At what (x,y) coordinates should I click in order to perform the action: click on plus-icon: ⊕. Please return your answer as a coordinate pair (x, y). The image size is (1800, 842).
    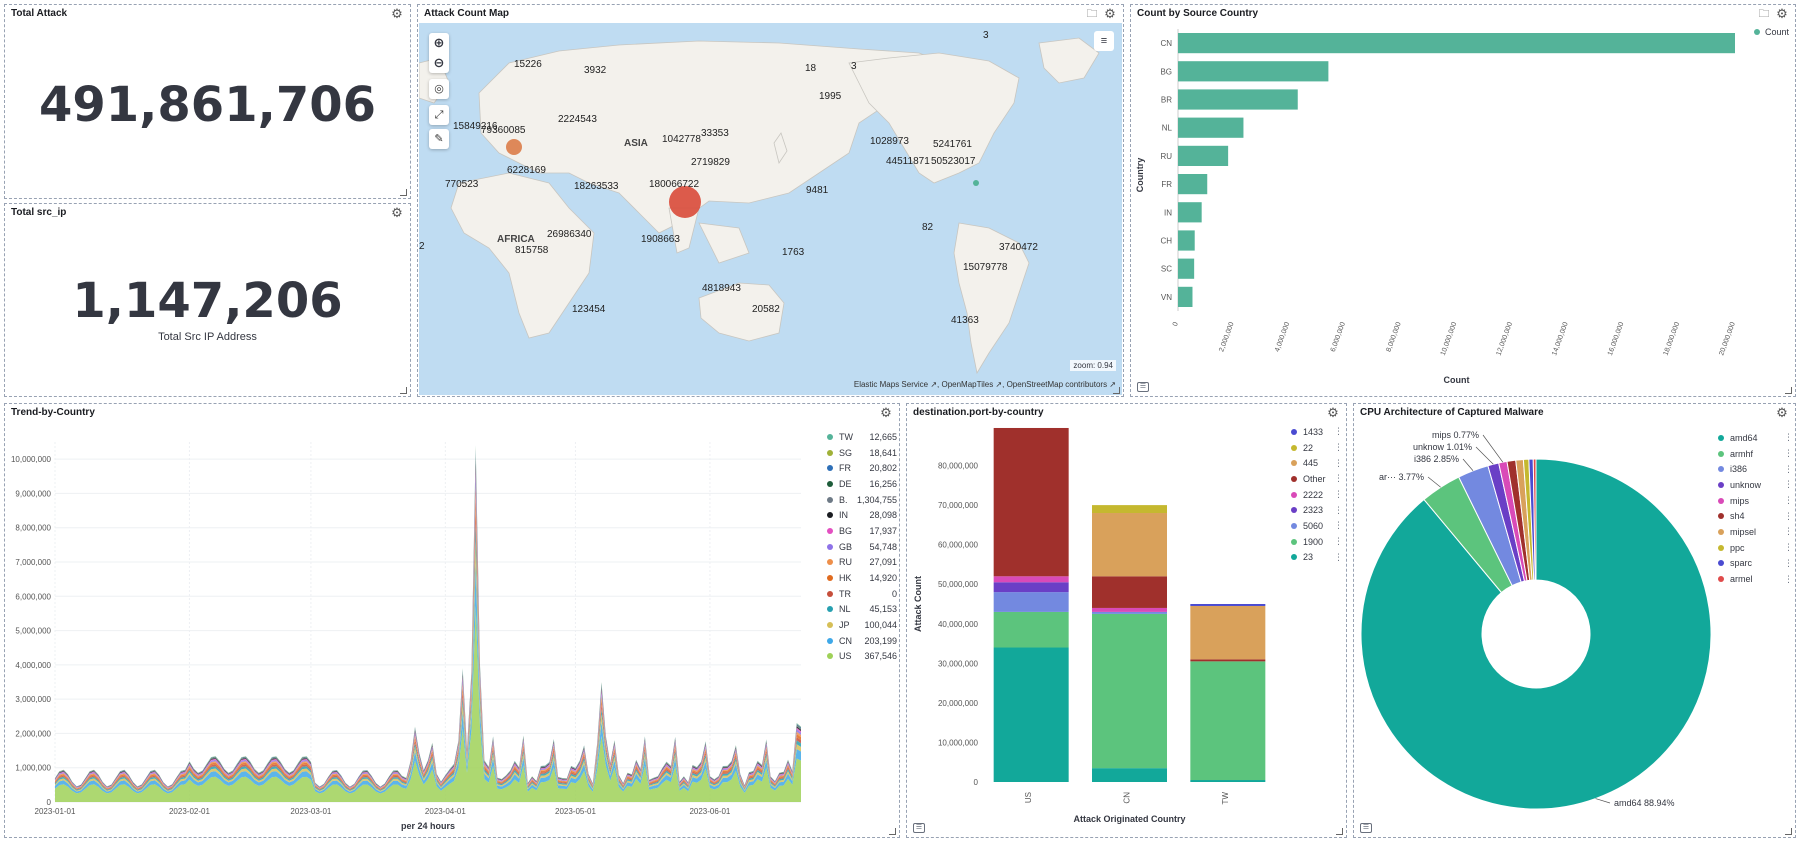
    Looking at the image, I should click on (439, 42).